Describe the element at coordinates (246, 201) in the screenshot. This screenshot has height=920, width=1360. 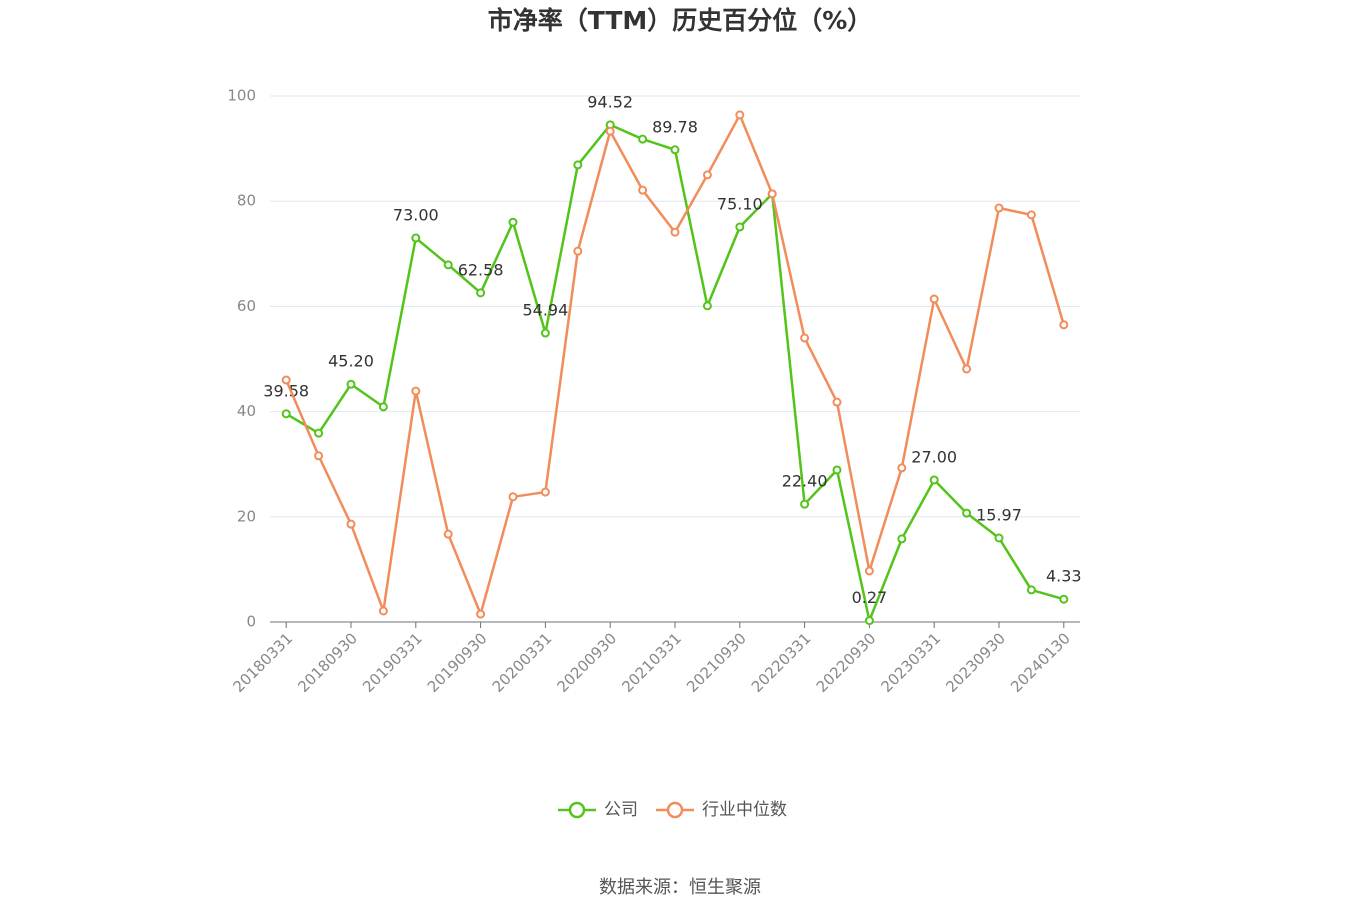
I see `y-tick-label: 80` at that location.